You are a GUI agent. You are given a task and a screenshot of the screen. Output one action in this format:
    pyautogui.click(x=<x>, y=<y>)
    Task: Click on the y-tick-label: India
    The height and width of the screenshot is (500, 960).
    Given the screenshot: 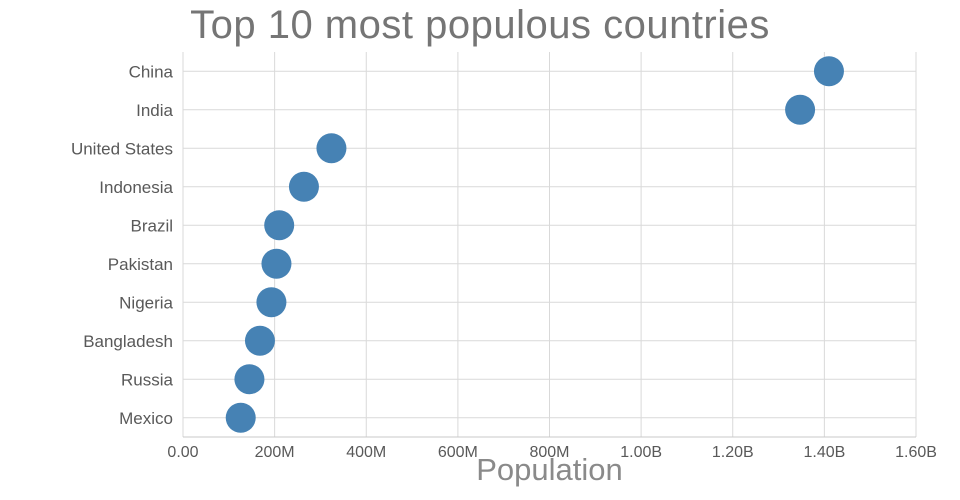 What is the action you would take?
    pyautogui.click(x=154, y=110)
    